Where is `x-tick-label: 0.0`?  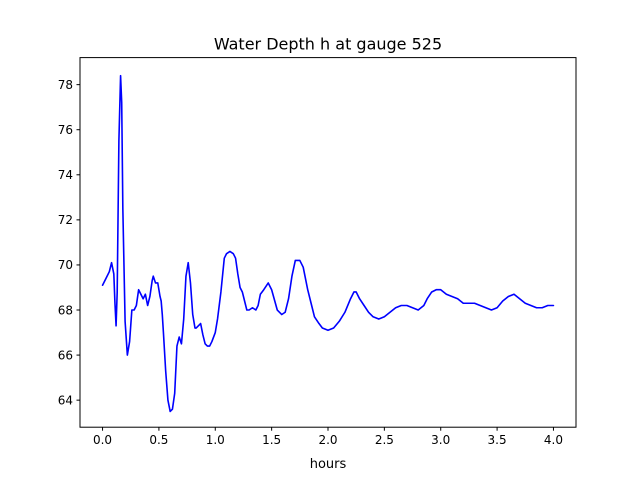 x-tick-label: 0.0 is located at coordinates (102, 440).